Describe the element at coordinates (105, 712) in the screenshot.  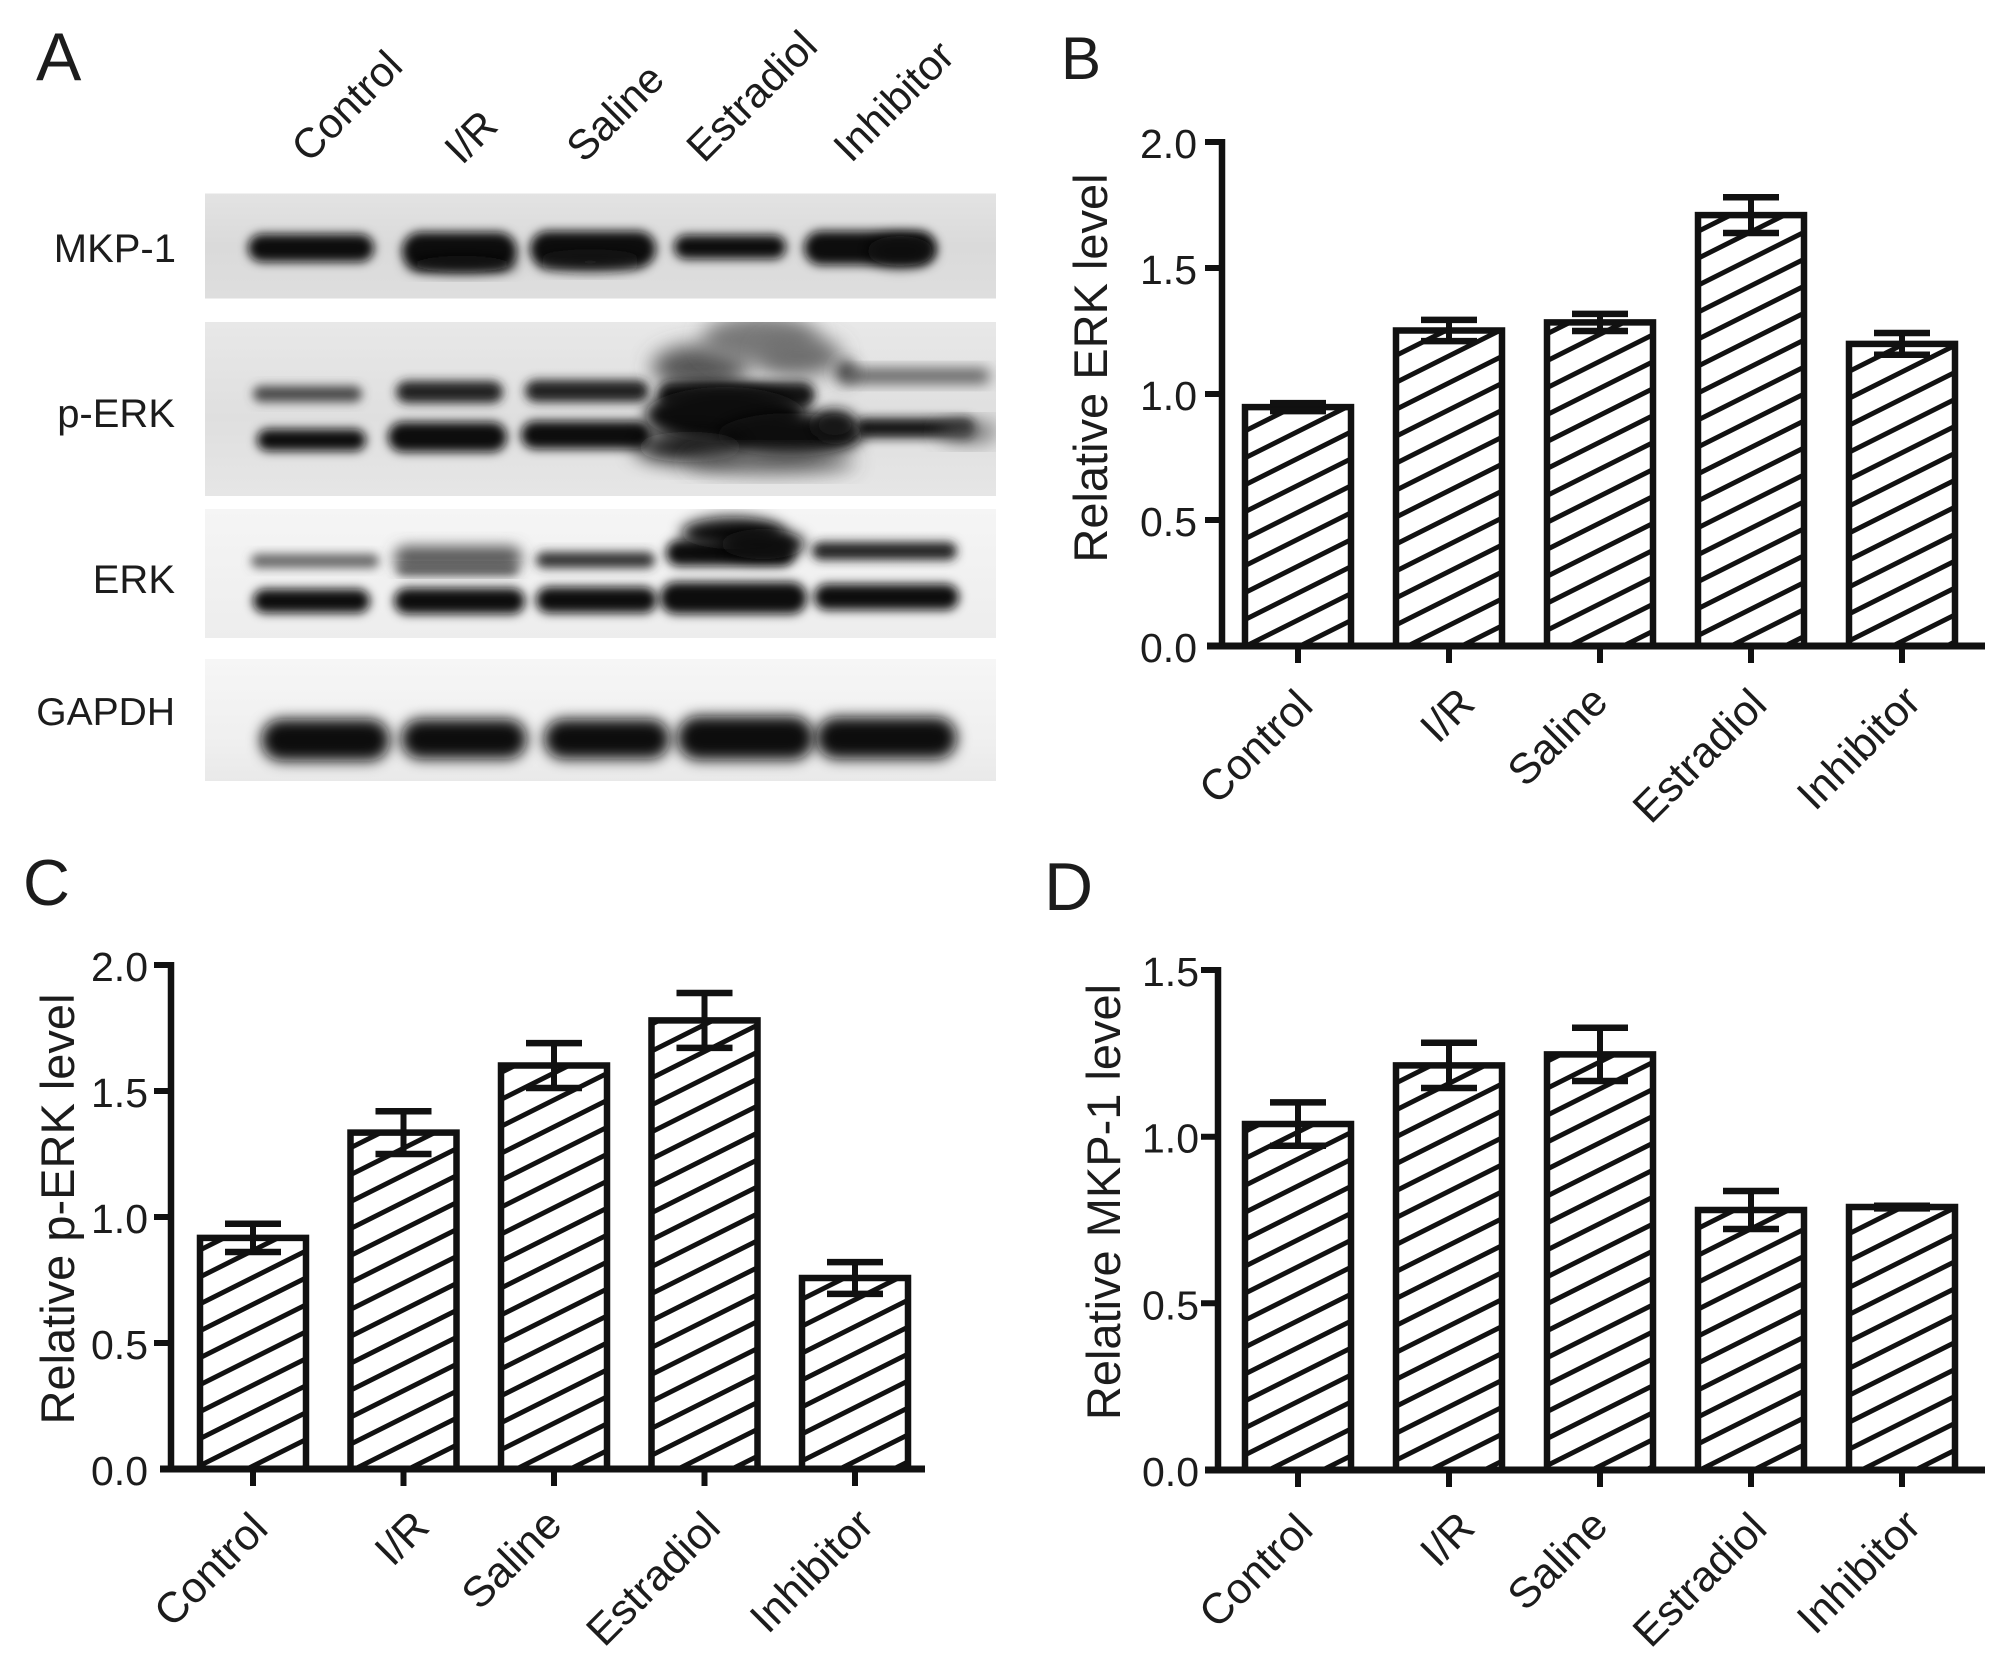
I see `svg-text: GAPDH` at that location.